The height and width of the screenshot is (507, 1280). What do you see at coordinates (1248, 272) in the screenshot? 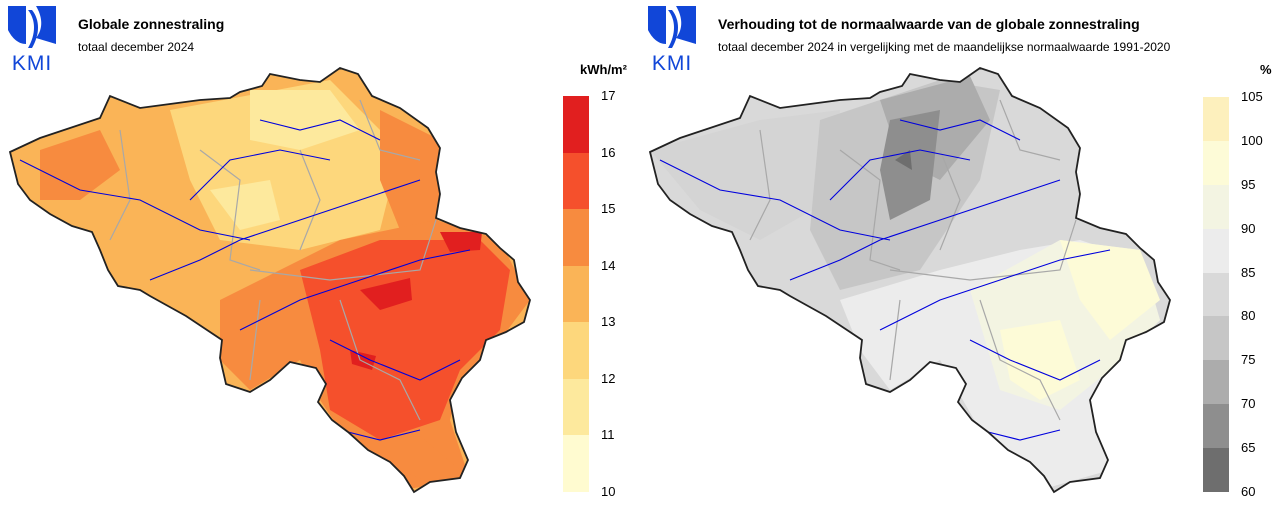
I see `legend-tick-label: 85` at bounding box center [1248, 272].